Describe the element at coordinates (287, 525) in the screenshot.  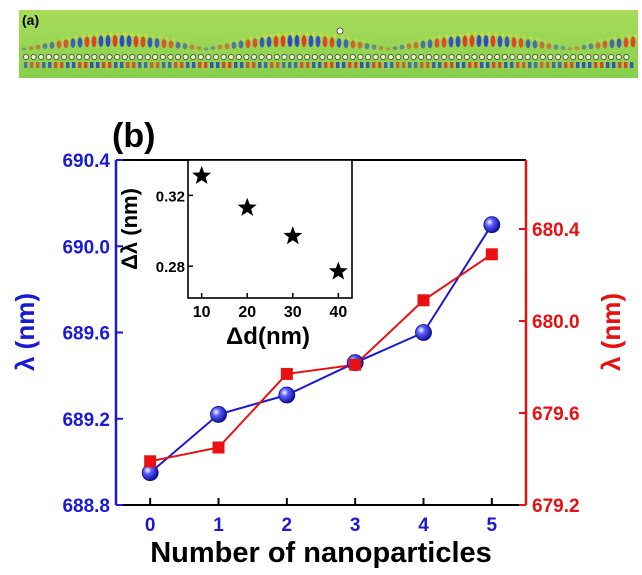
I see `x-tick-label: 2` at that location.